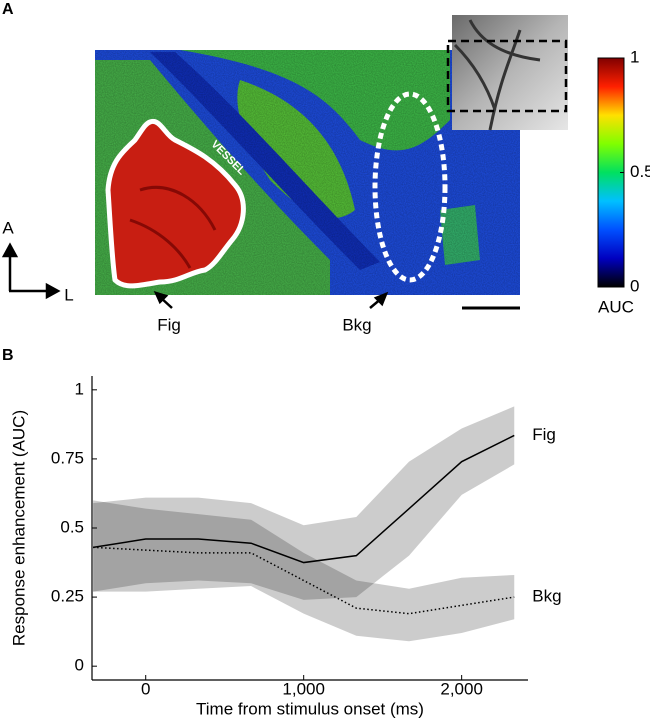 The image size is (650, 728). I want to click on x-tick-label: 2,000, so click(461, 688).